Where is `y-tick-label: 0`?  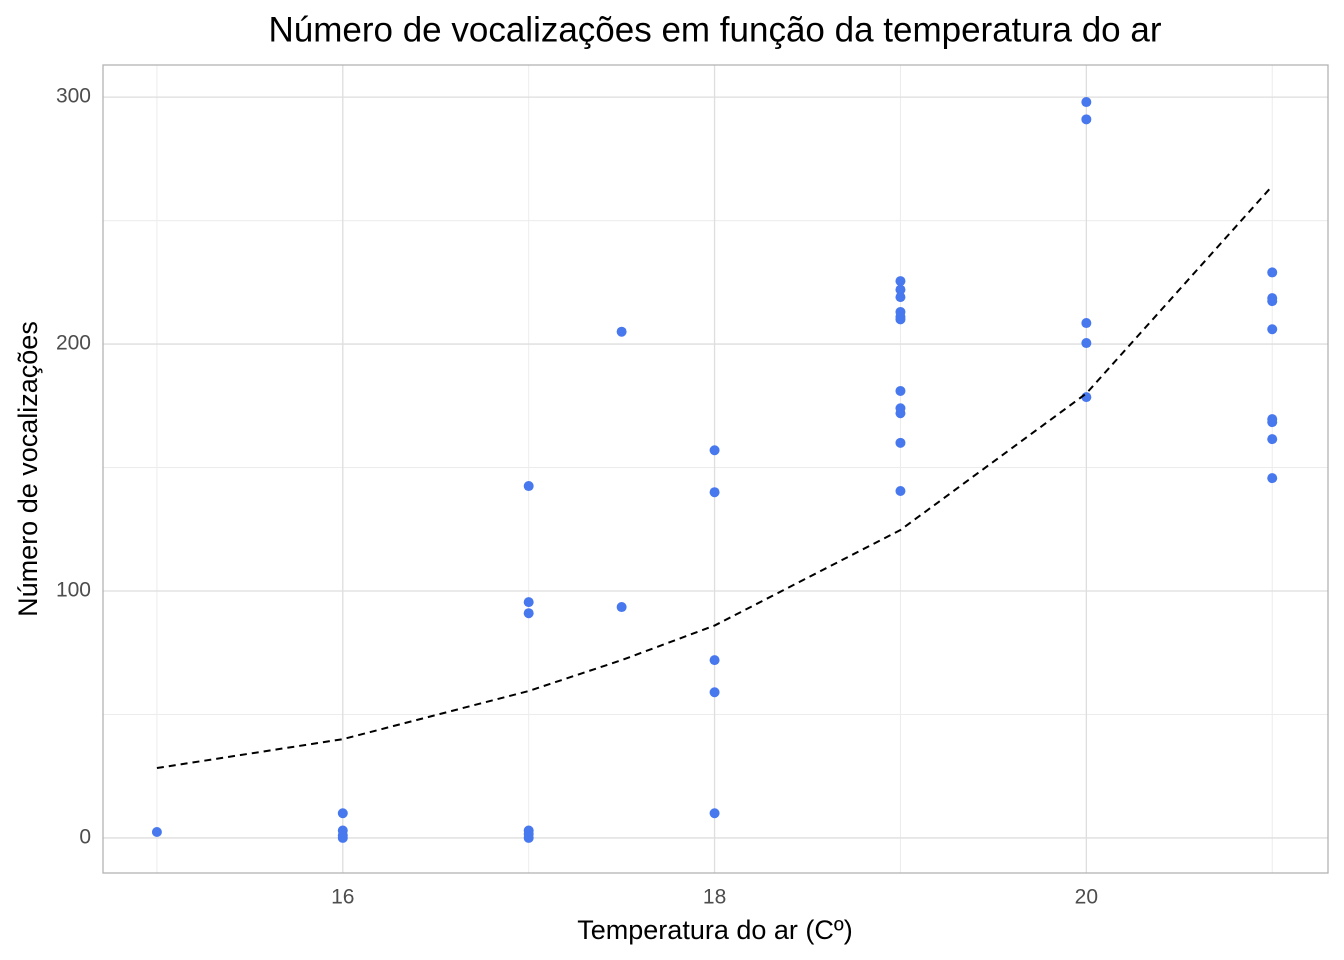
y-tick-label: 0 is located at coordinates (85, 836).